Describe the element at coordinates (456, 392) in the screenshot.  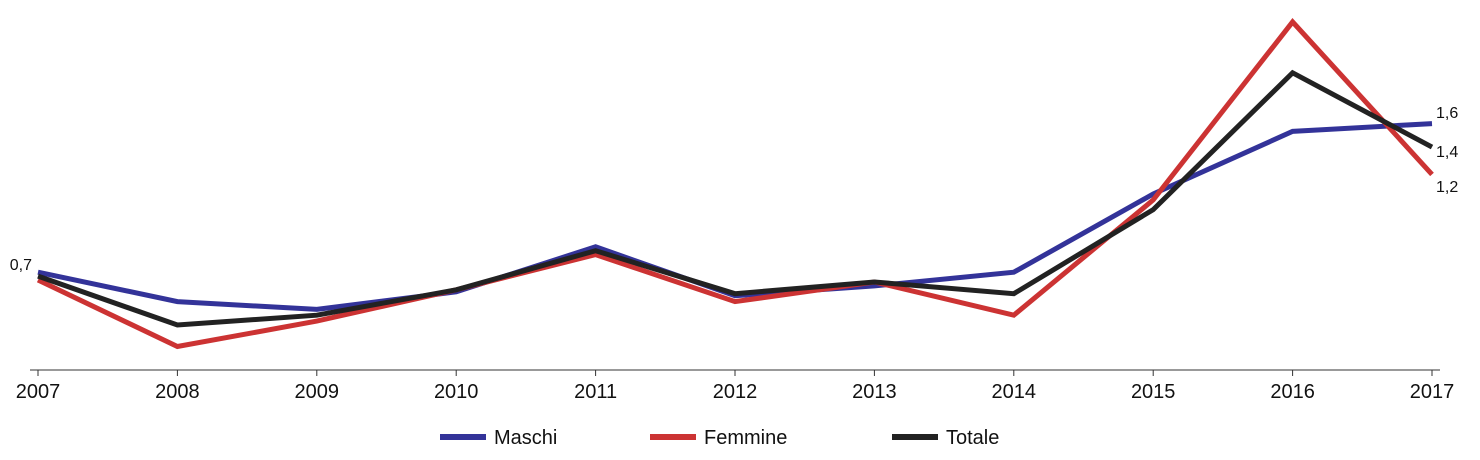
I see `x-tick-label-2010: 2010` at that location.